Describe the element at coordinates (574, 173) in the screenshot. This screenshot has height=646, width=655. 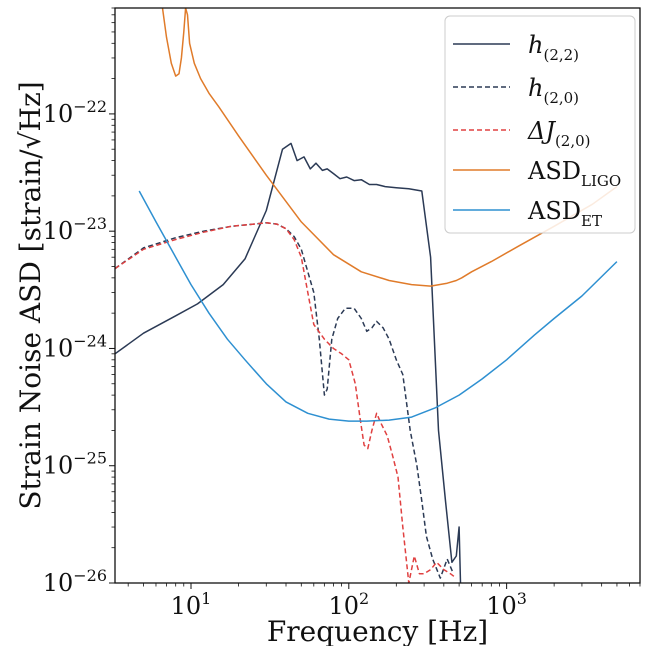
I see `legend-label-asd-ligo: ASDLIGO` at that location.